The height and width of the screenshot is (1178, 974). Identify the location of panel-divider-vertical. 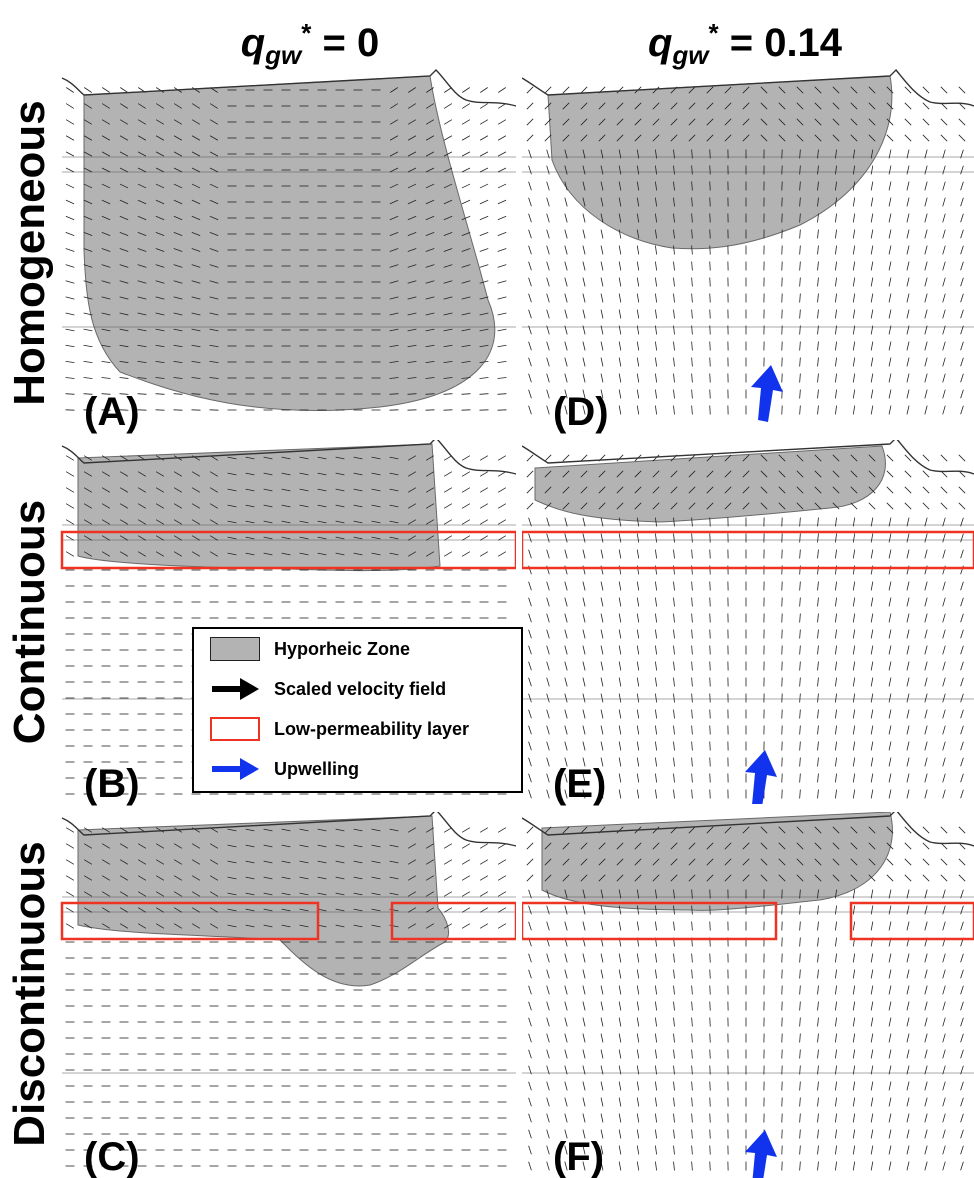
(519, 619).